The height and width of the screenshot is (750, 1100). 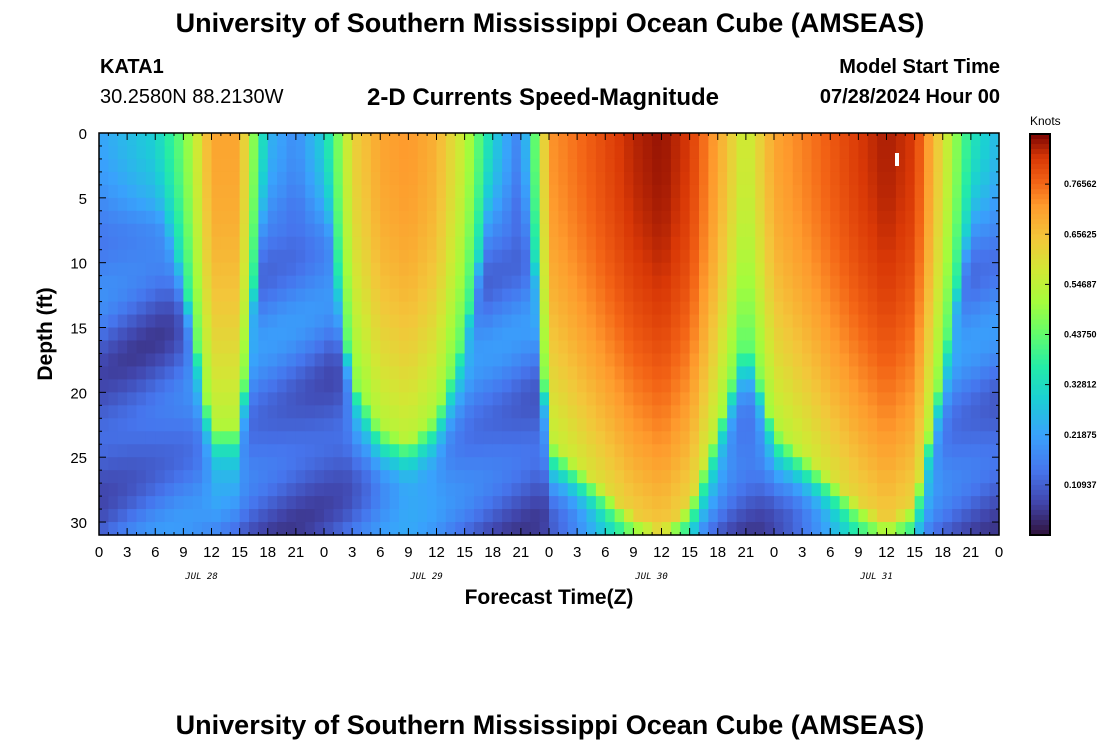 What do you see at coordinates (543, 97) in the screenshot?
I see `variable-title: 2-D Currents Speed-Magnitude` at bounding box center [543, 97].